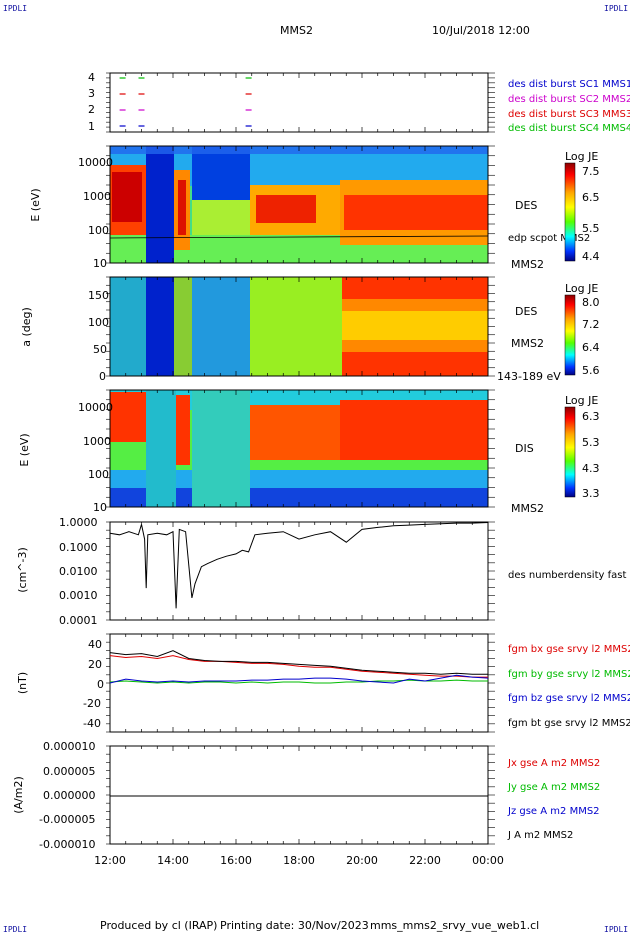  What do you see at coordinates (110, 860) in the screenshot?
I see `time-tick-label: 12:00` at bounding box center [110, 860].